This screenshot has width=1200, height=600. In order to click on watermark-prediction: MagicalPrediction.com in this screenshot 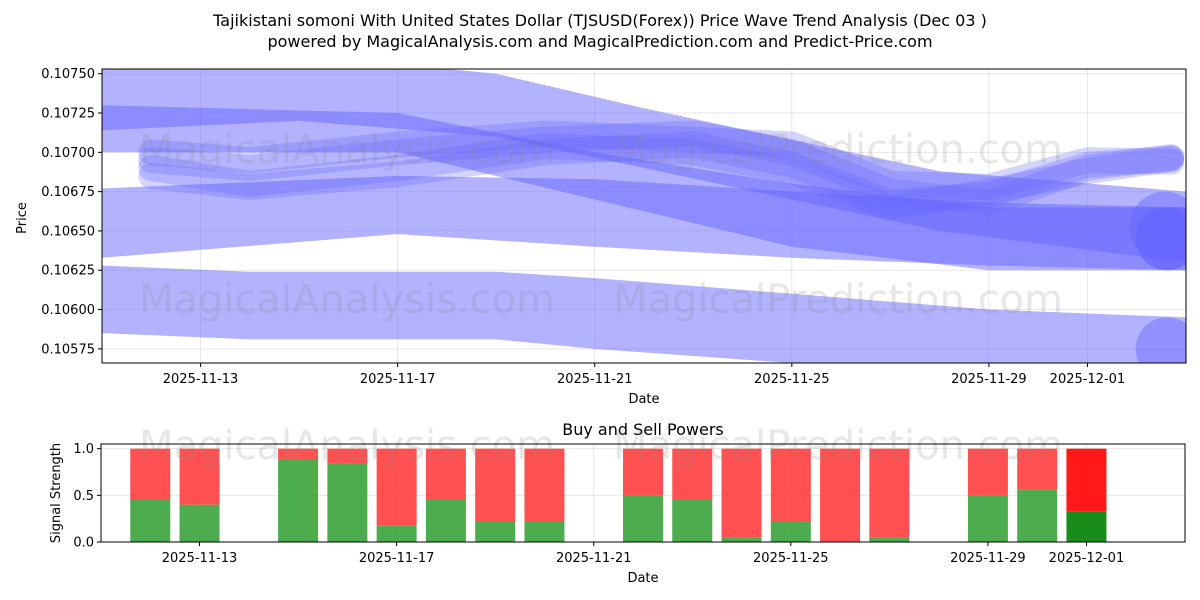, I will do `click(838, 150)`.